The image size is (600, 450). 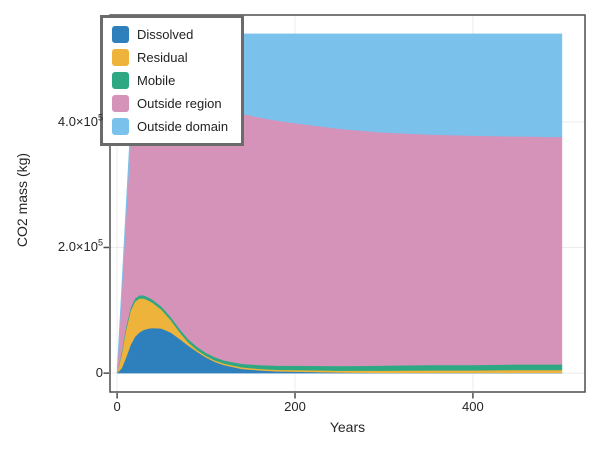 What do you see at coordinates (80, 120) in the screenshot?
I see `y-tick-label-4.0×10: 4.0×10⁵` at bounding box center [80, 120].